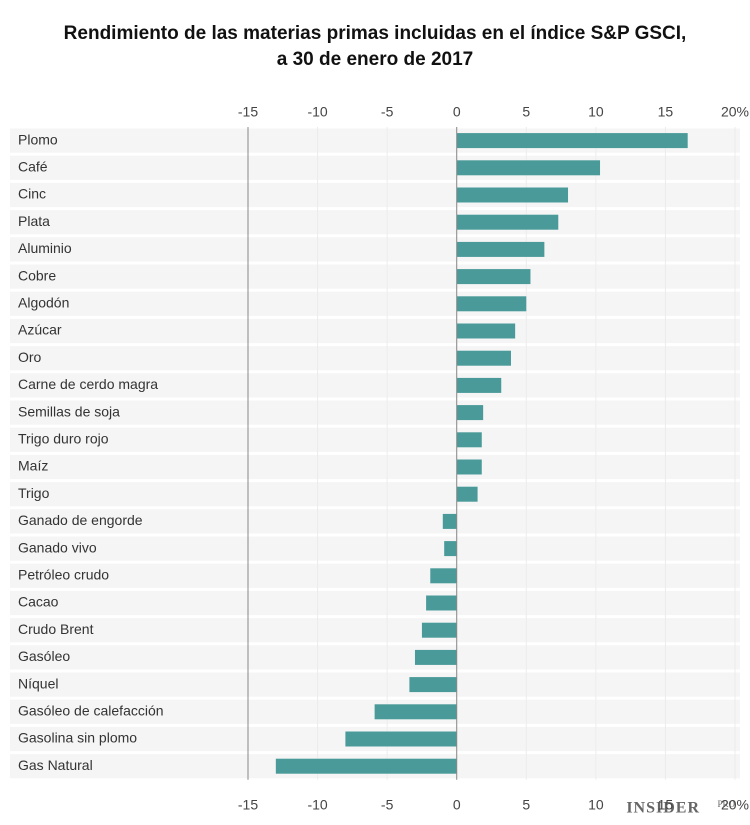 This screenshot has width=750, height=825. I want to click on category-label: Plata, so click(34, 221).